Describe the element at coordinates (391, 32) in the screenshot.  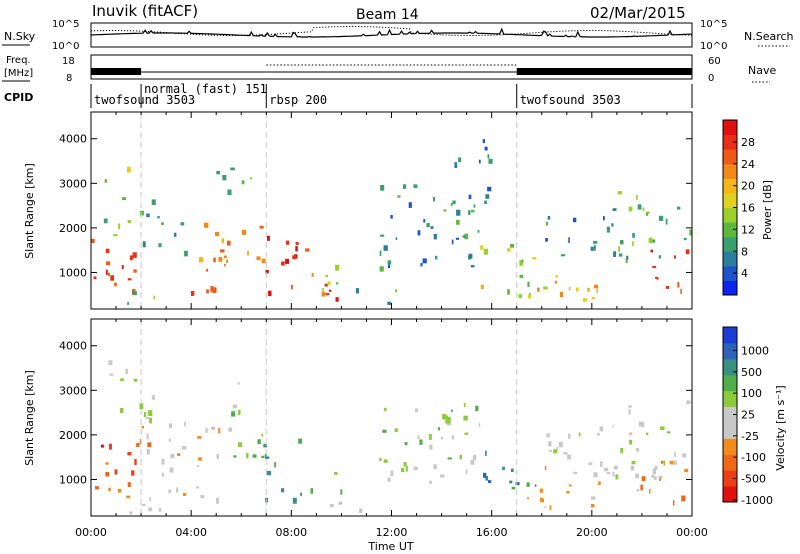
I see `noise-sky-line` at that location.